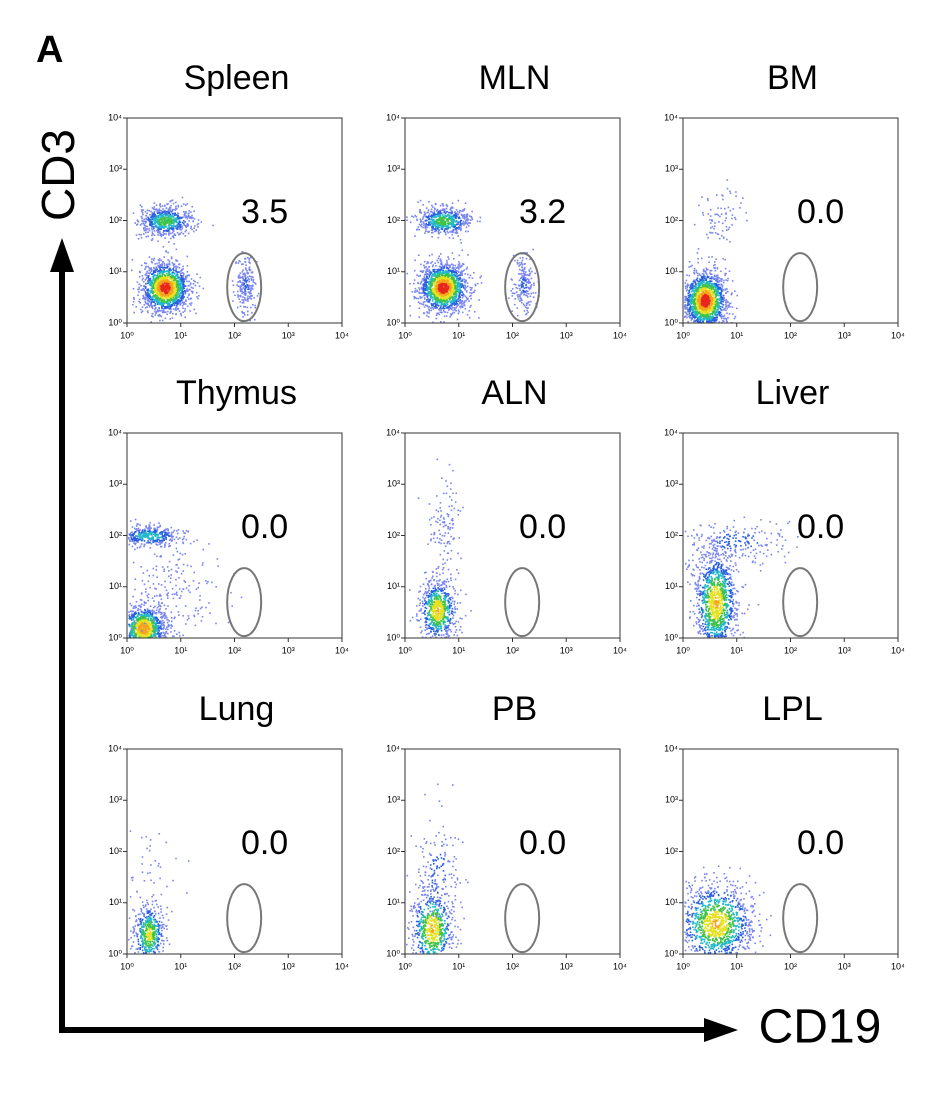 The width and height of the screenshot is (933, 1093). What do you see at coordinates (62, 255) in the screenshot?
I see `y-arrow-head` at bounding box center [62, 255].